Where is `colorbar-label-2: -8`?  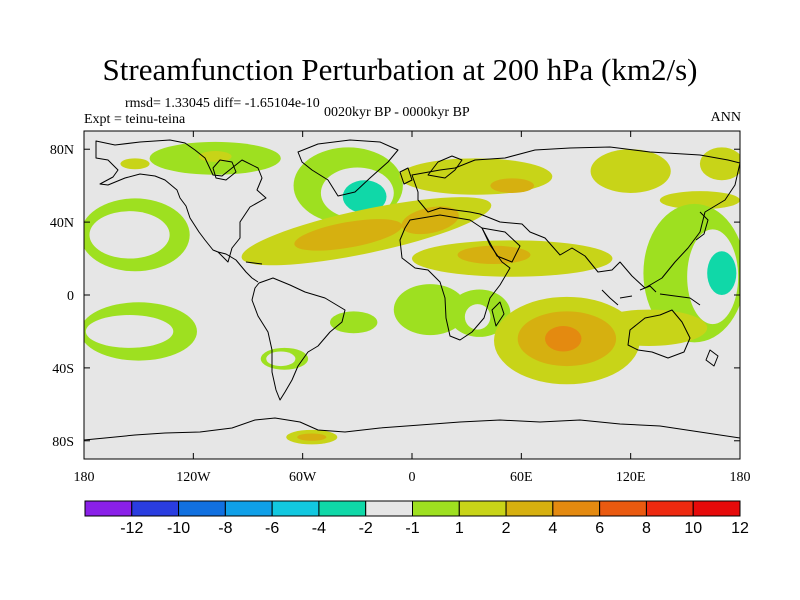
colorbar-label-2: -8 is located at coordinates (225, 528).